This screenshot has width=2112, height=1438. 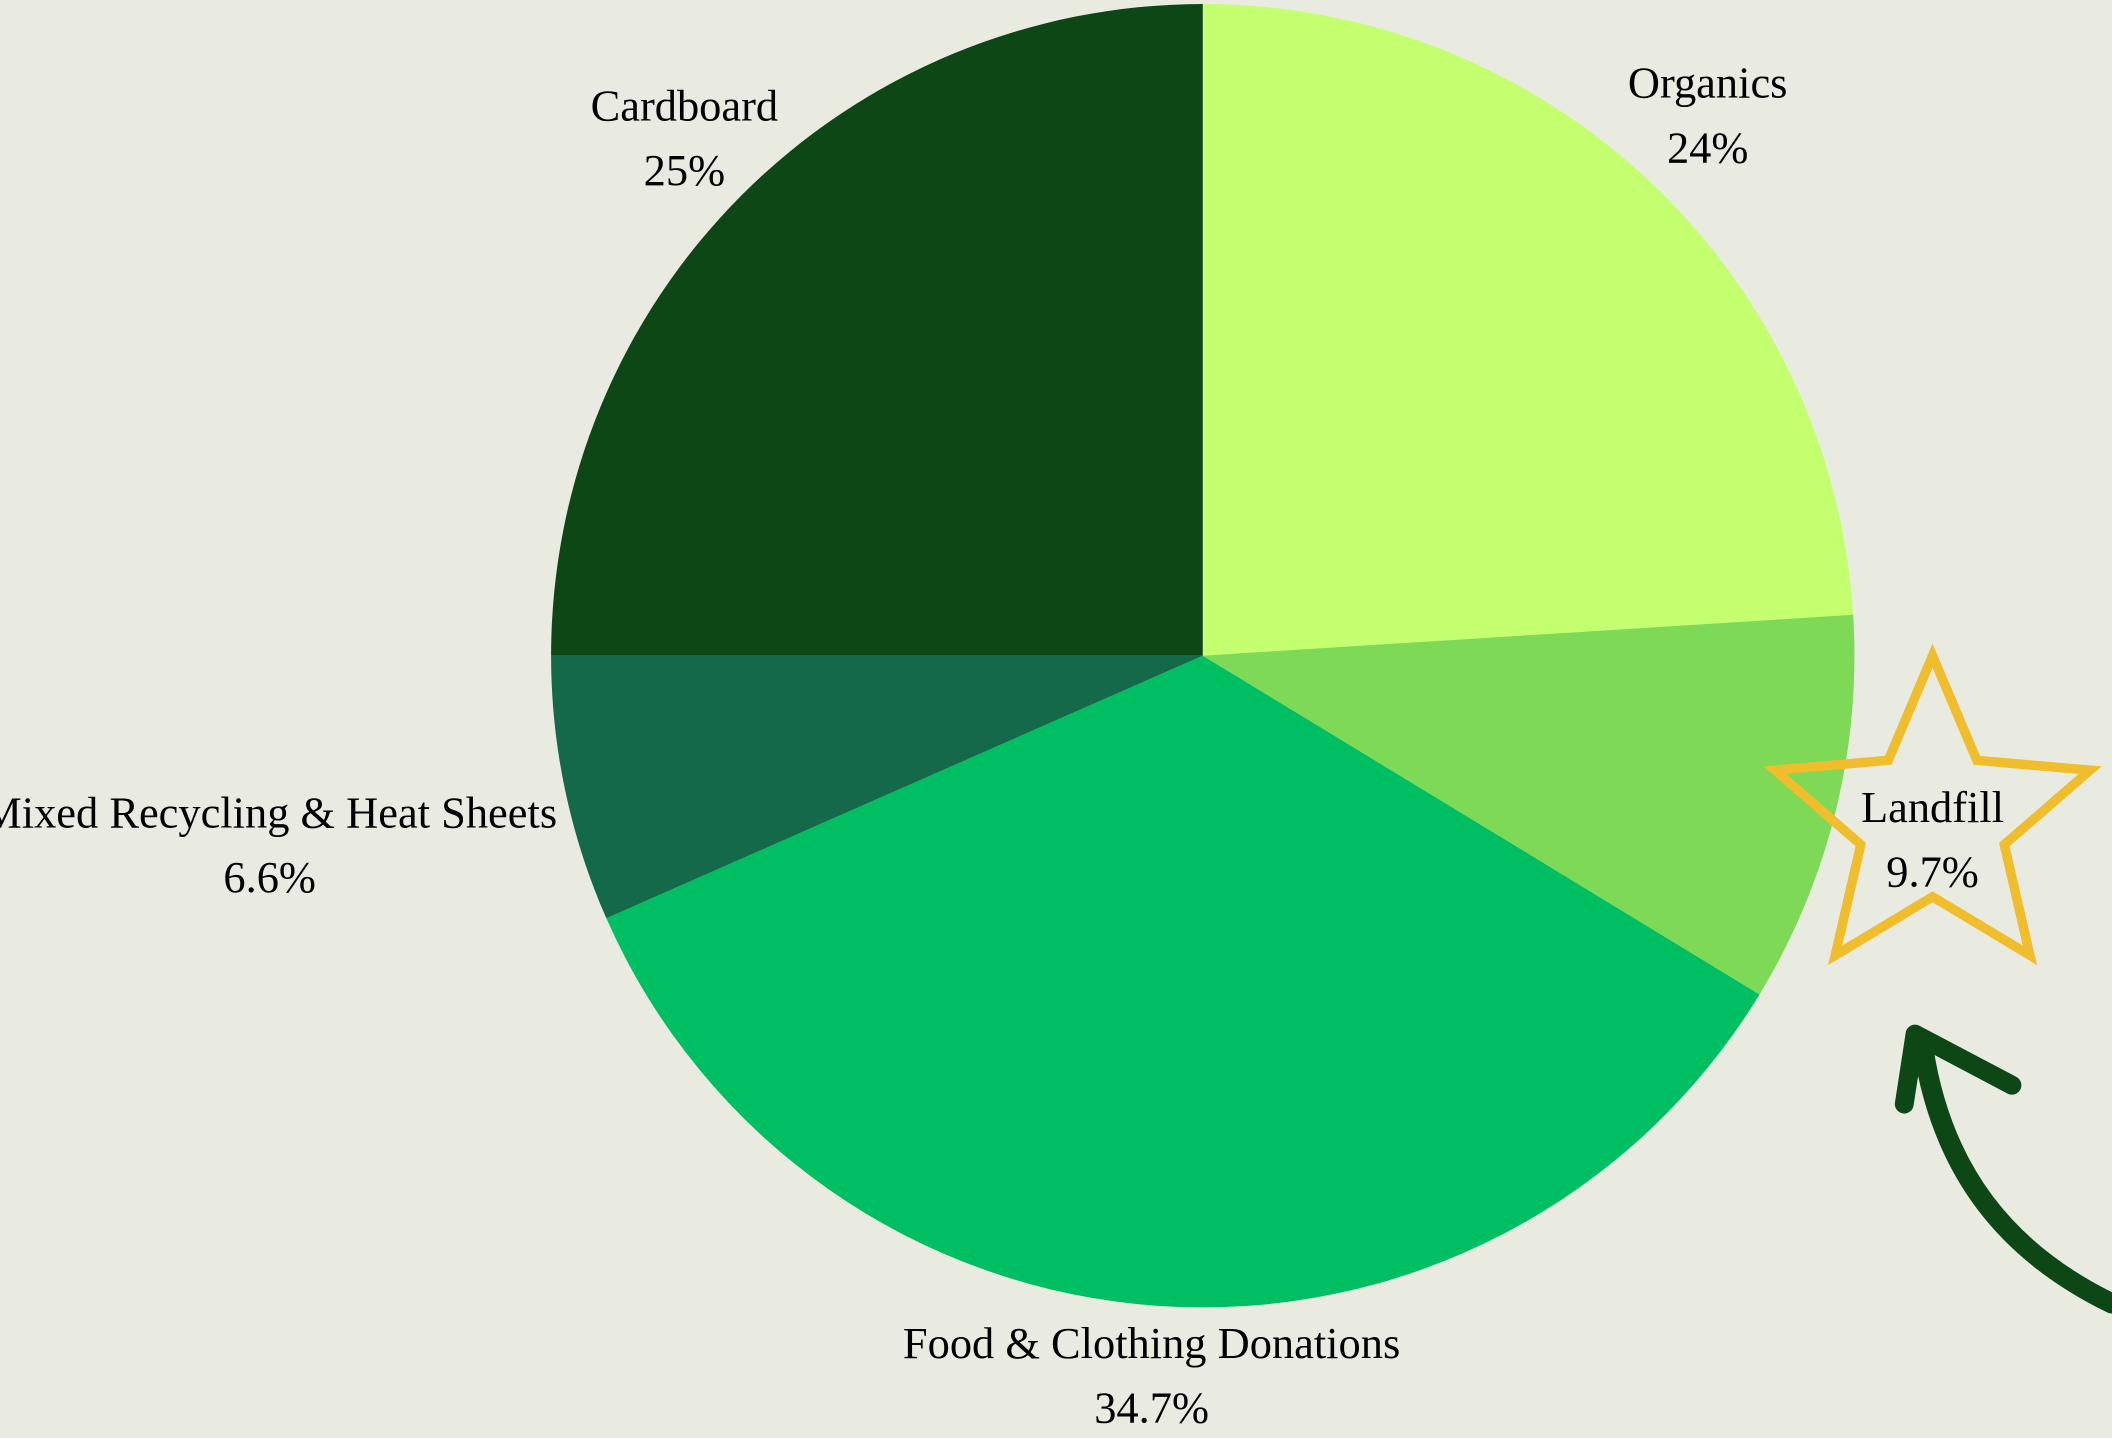 I want to click on arrow, so click(x=2012, y=1175).